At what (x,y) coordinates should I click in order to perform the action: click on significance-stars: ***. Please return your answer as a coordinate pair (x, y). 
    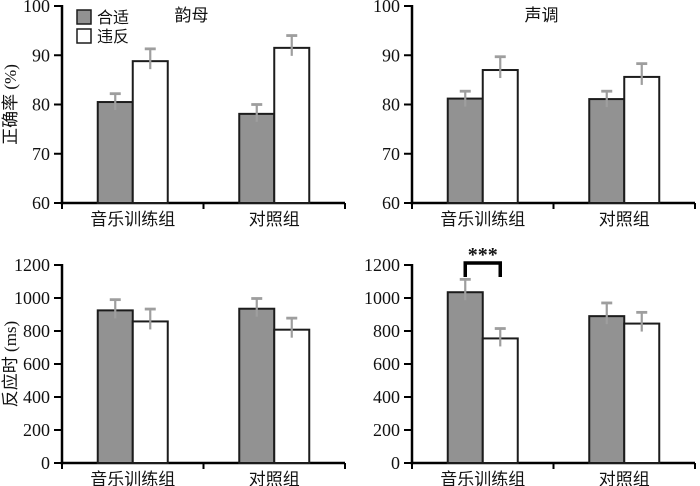
    Looking at the image, I should click on (483, 255).